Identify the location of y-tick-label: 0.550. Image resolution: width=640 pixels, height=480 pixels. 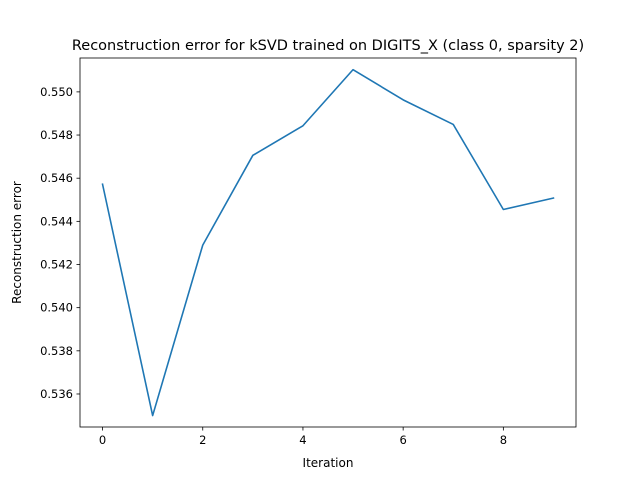
(56, 92).